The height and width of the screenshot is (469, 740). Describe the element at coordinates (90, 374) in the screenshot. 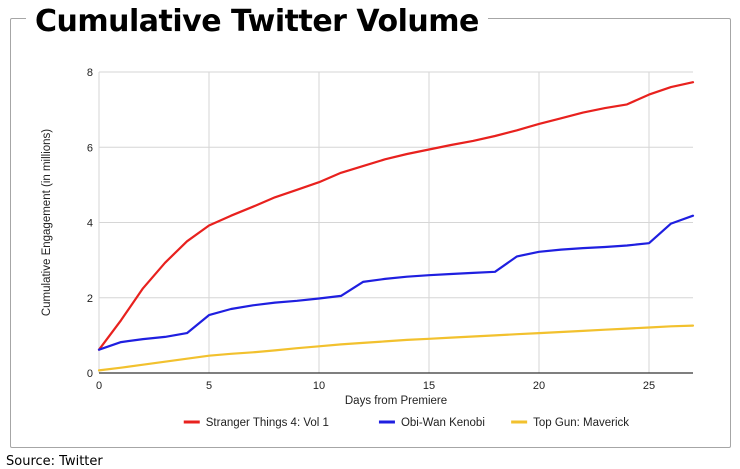

I see `y-tick-label: 0` at that location.